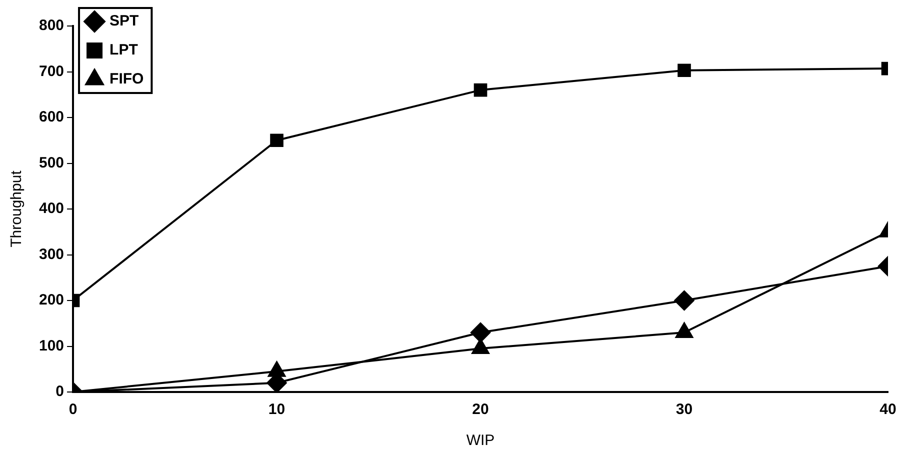 The height and width of the screenshot is (454, 902). What do you see at coordinates (888, 409) in the screenshot?
I see `x-tick-label: 40` at bounding box center [888, 409].